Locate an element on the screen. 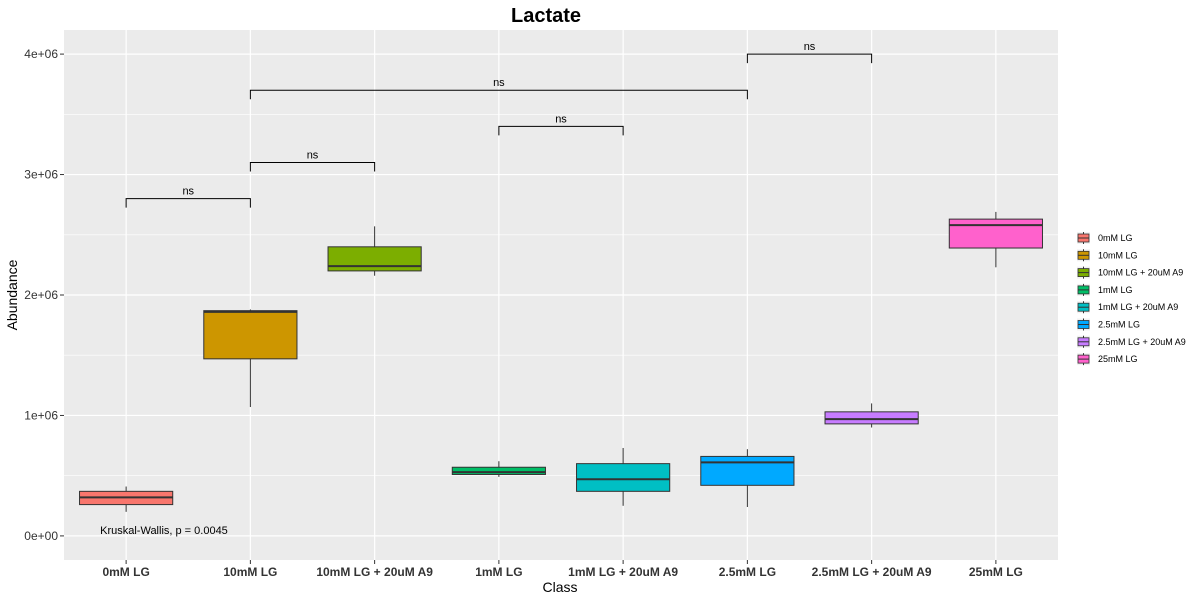 The image size is (1200, 600). legend-label: 0mM LG is located at coordinates (1115, 238).